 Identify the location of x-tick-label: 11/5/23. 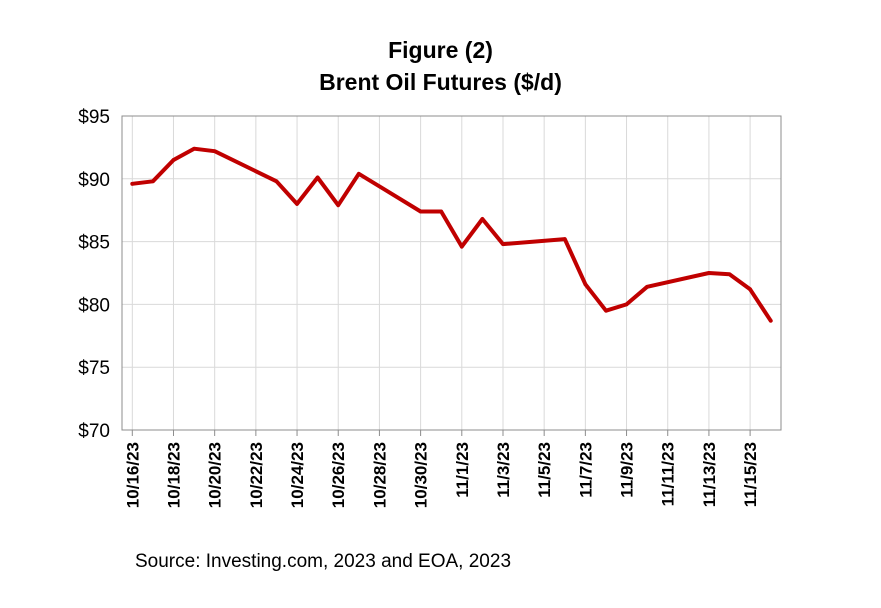
(544, 470).